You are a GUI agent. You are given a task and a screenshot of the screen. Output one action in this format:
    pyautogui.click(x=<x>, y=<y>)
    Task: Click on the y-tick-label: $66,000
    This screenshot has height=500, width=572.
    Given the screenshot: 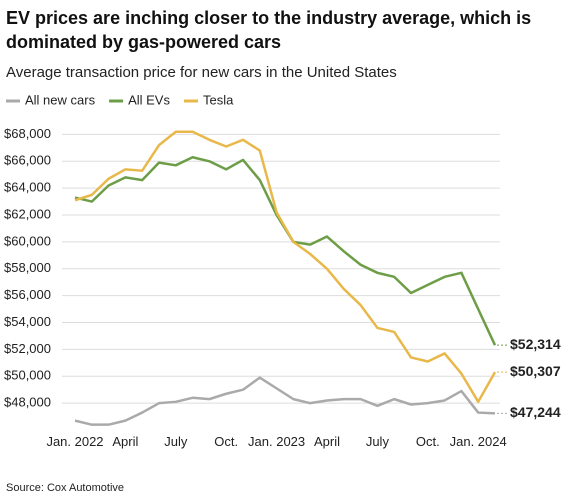 What is the action you would take?
    pyautogui.click(x=27, y=160)
    